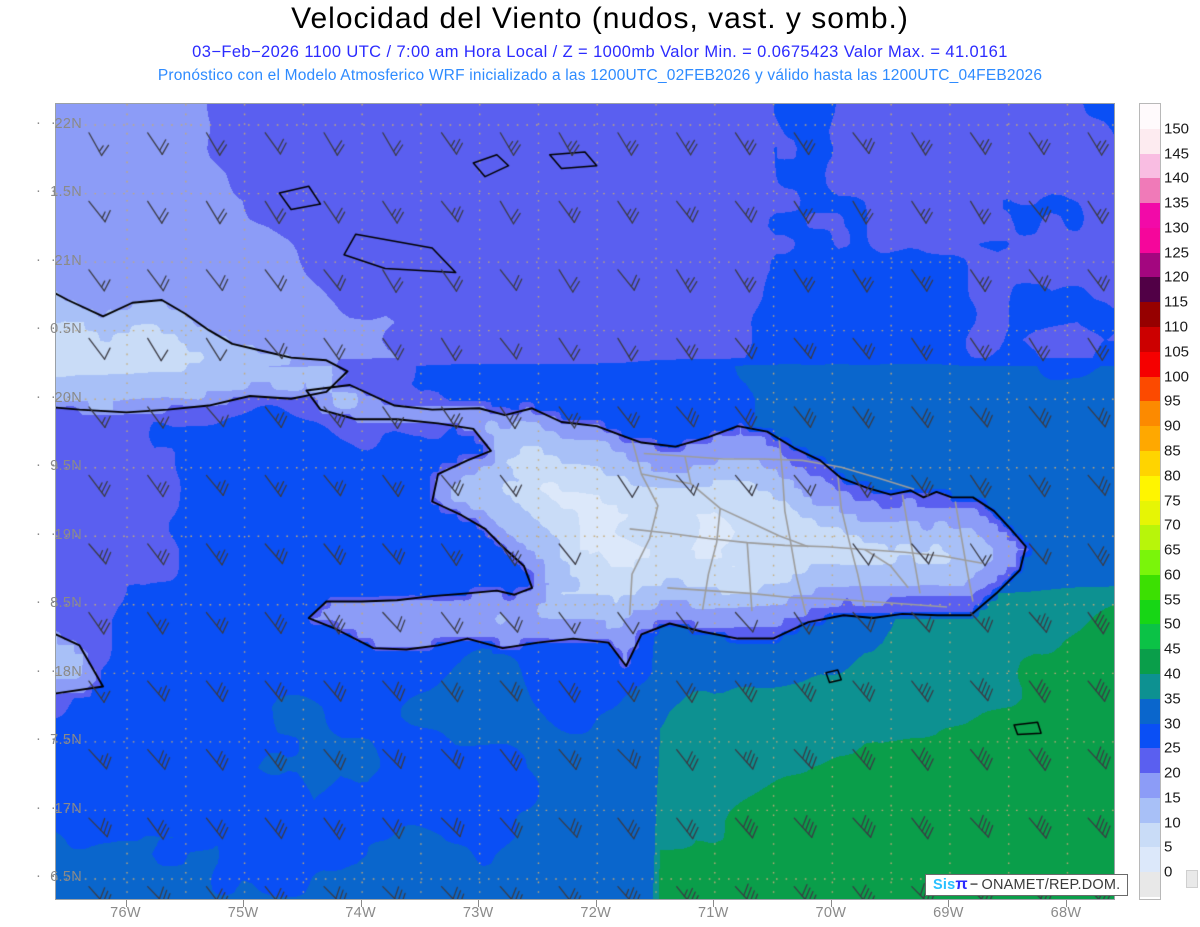 The height and width of the screenshot is (927, 1200). Describe the element at coordinates (66, 192) in the screenshot. I see `y-axis-tick-label: 1.5N` at that location.